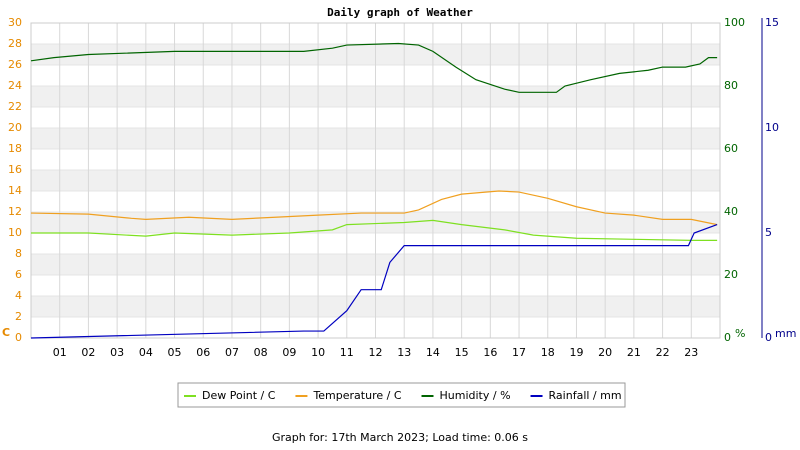 The width and height of the screenshot is (800, 450). I want to click on legend-label: Rainfall / mm, so click(585, 395).